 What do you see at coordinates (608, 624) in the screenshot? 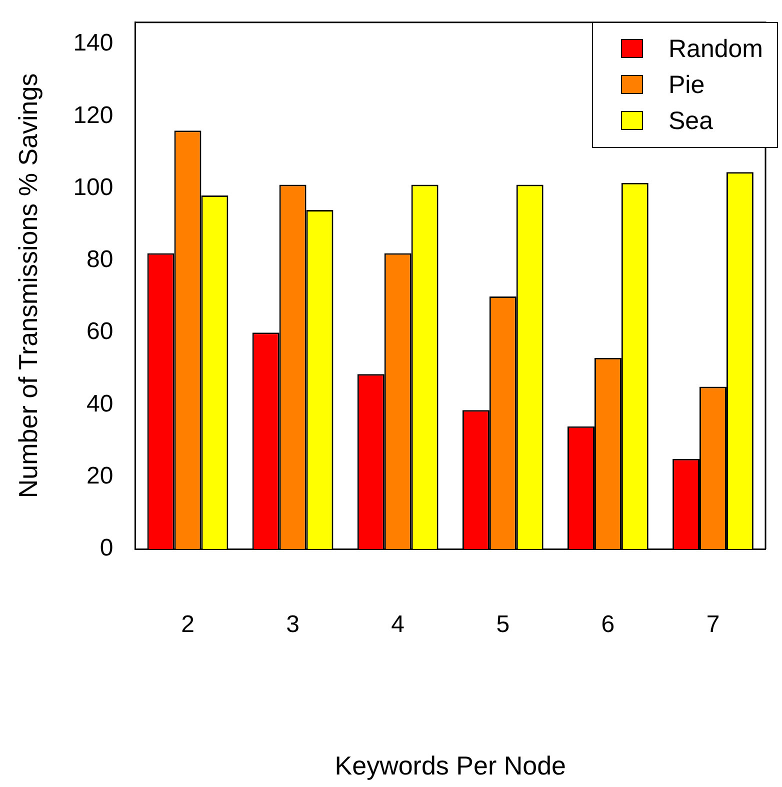
I see `x-tick-label: 6` at bounding box center [608, 624].